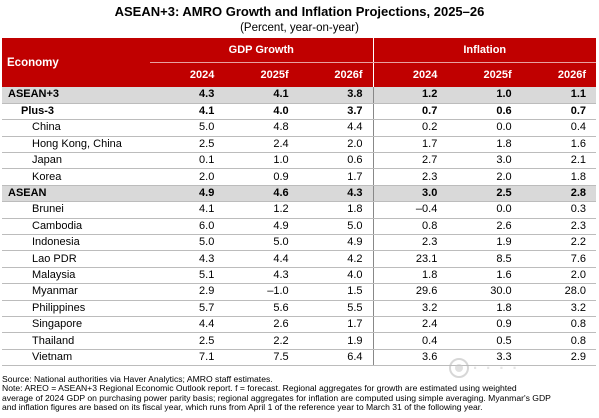 The width and height of the screenshot is (599, 418). Describe the element at coordinates (262, 50) in the screenshot. I see `gdp-growth-group-header: GDP Growth` at that location.